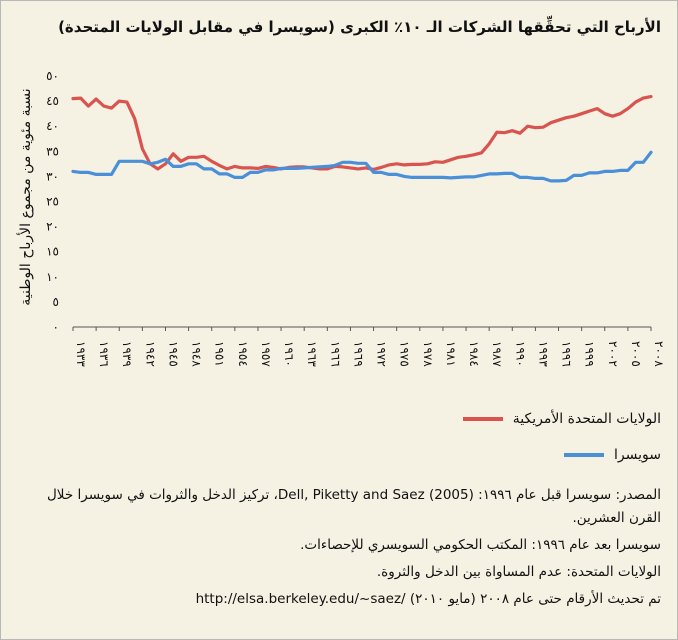  Describe the element at coordinates (382, 354) in the screenshot. I see `x-tick-label: ١٩٧٢` at that location.